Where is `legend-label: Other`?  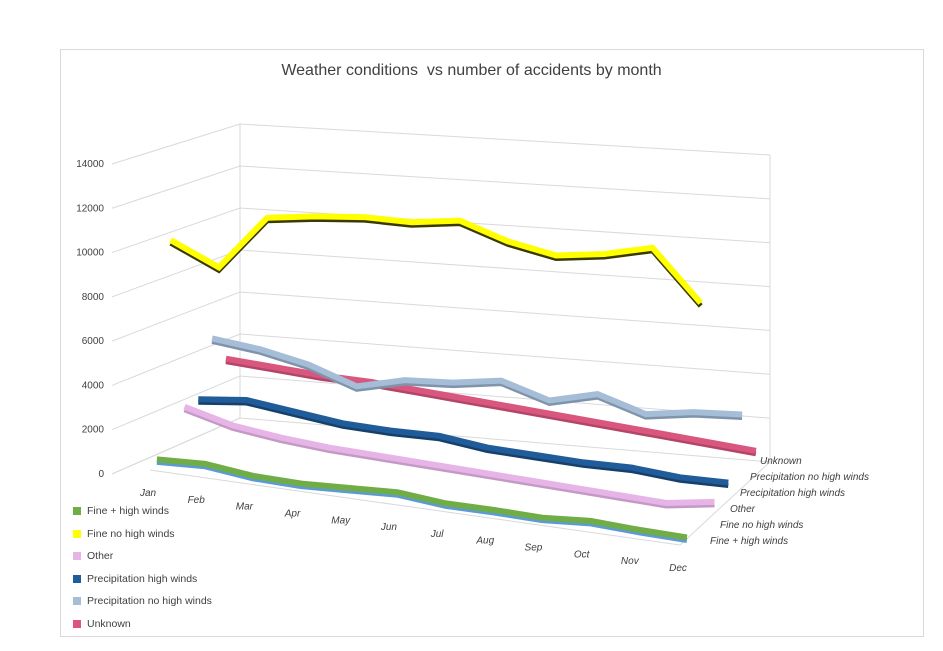 legend-label: Other is located at coordinates (100, 556).